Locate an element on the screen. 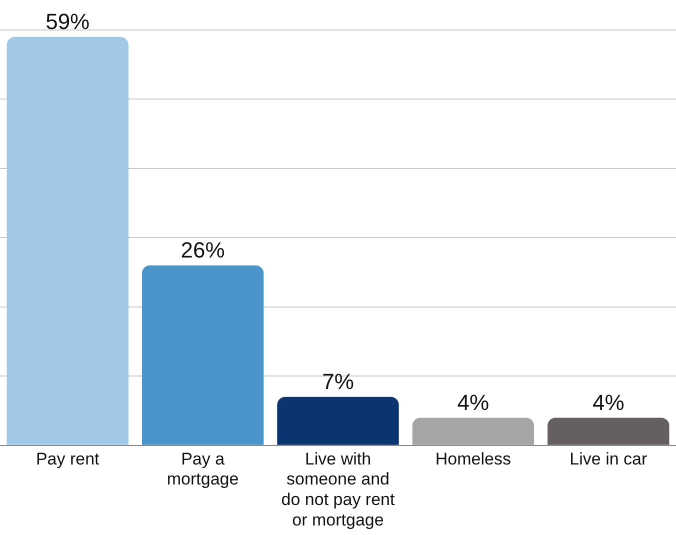 The height and width of the screenshot is (535, 676). x-tick-label: Pay a mortgage is located at coordinates (202, 469).